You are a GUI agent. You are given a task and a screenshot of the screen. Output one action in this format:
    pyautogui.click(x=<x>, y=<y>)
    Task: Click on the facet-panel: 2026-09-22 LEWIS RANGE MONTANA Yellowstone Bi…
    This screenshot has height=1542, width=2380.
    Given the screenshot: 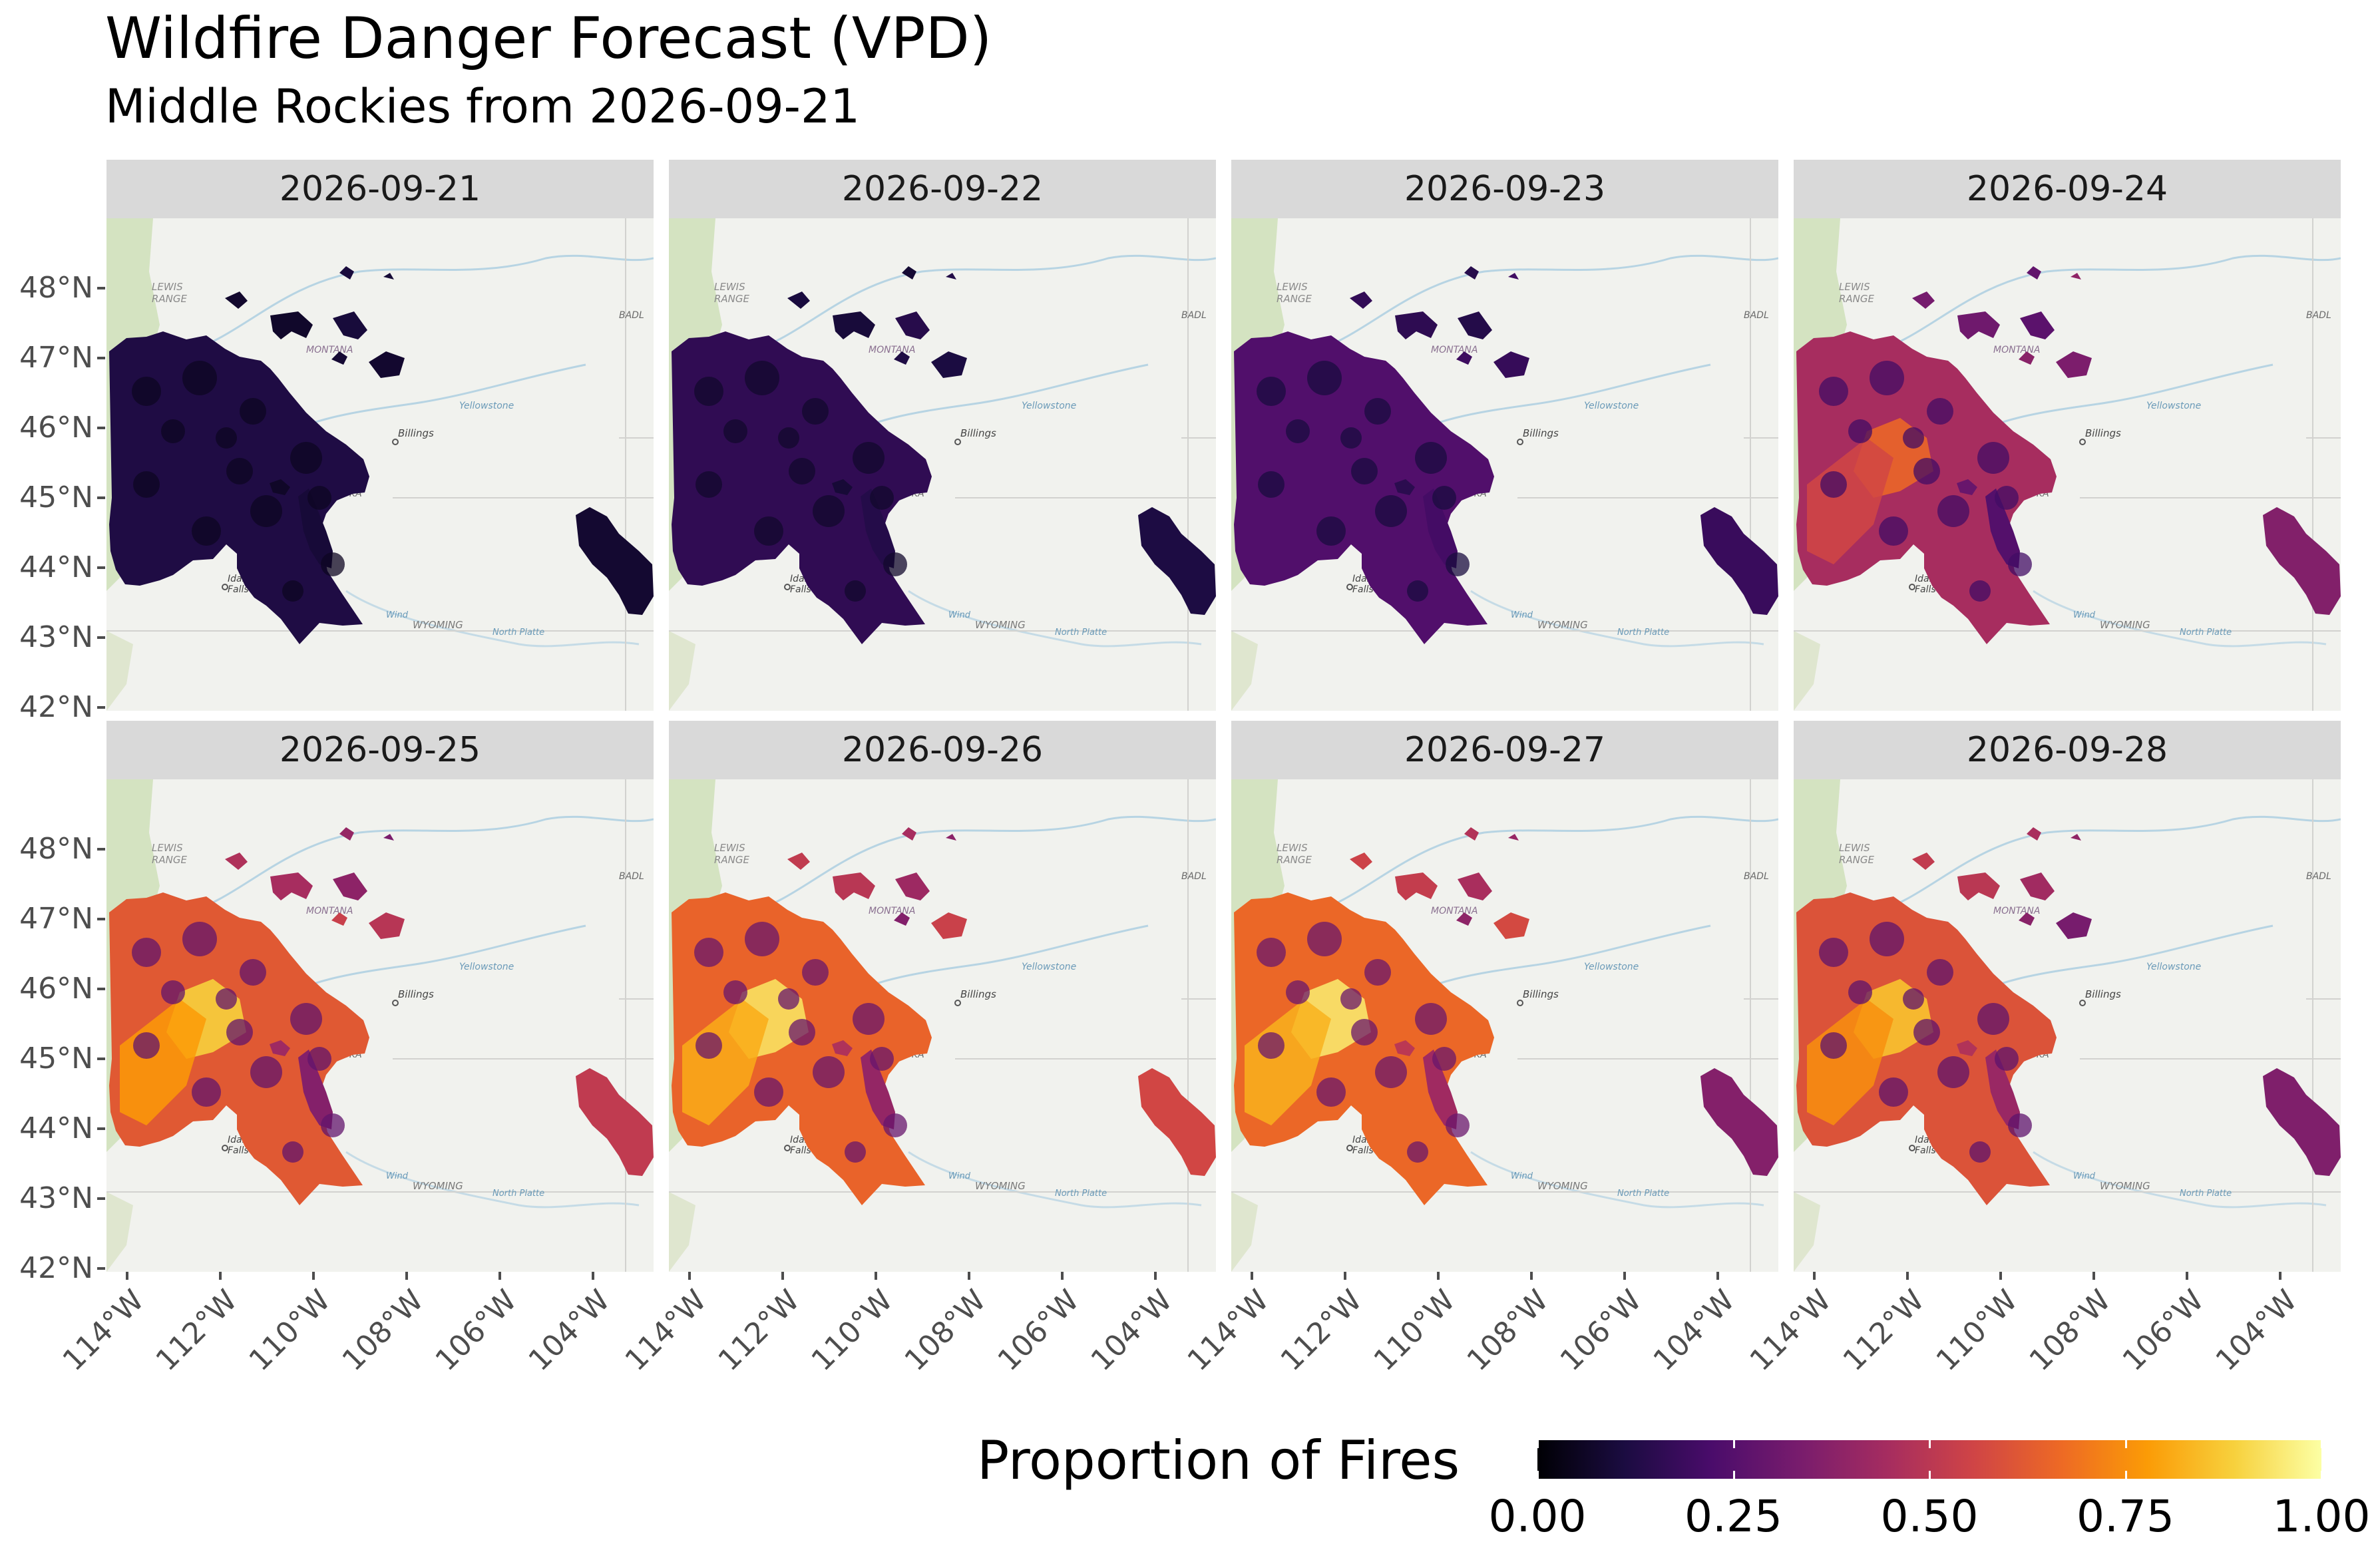 What is the action you would take?
    pyautogui.click(x=942, y=436)
    